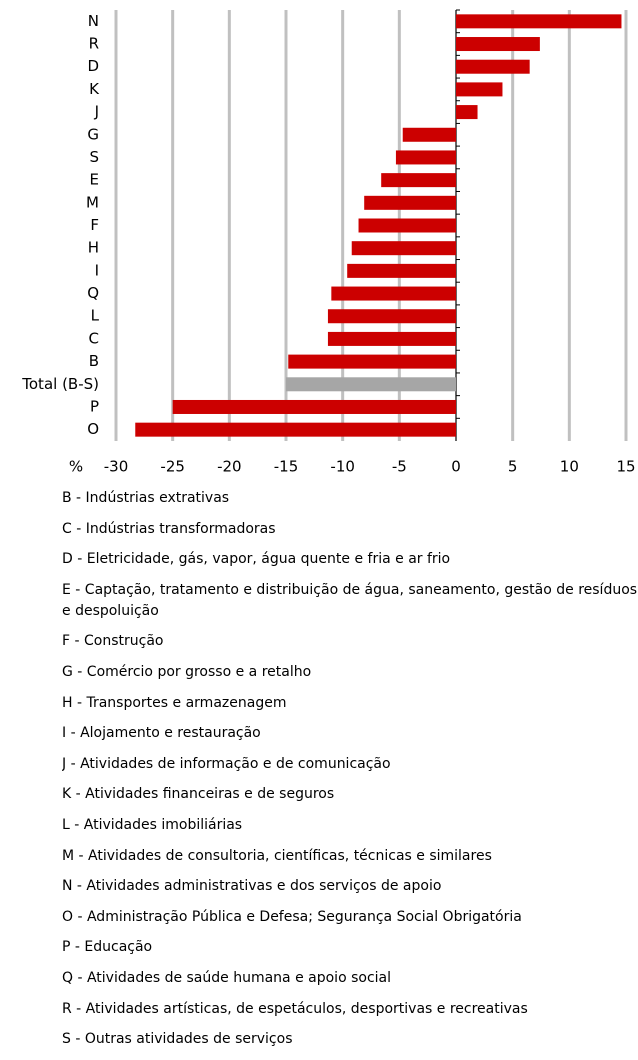 Image resolution: width=638 pixels, height=1060 pixels. I want to click on y-tick-label: Q, so click(93, 293).